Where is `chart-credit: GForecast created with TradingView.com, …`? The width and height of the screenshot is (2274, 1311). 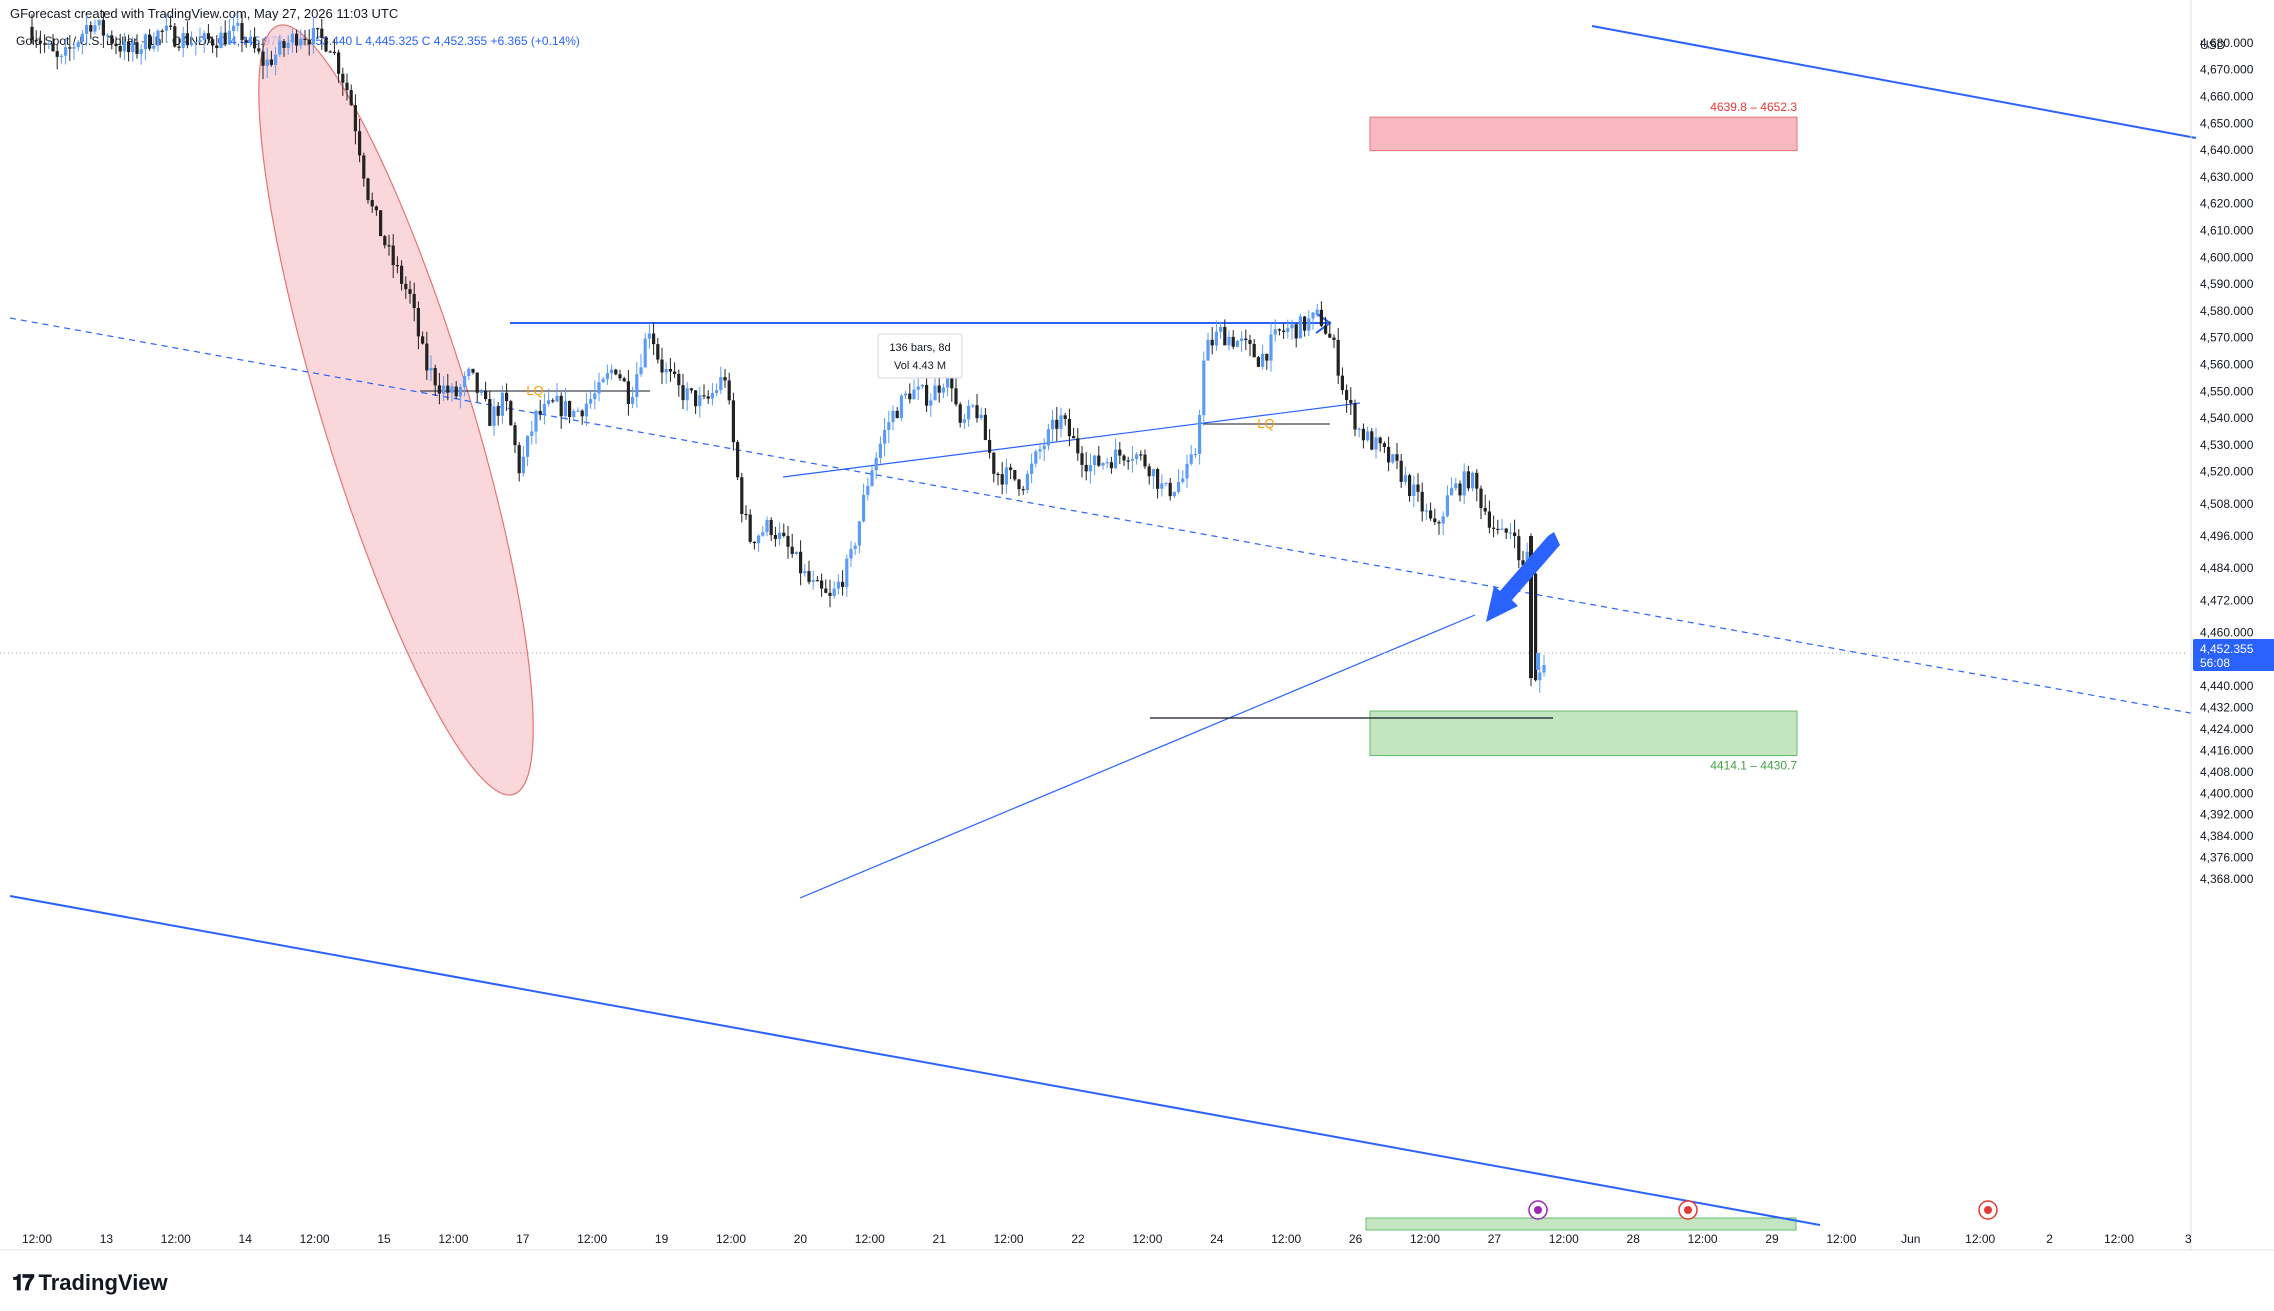
chart-credit: GForecast created with TradingView.com, … is located at coordinates (204, 13).